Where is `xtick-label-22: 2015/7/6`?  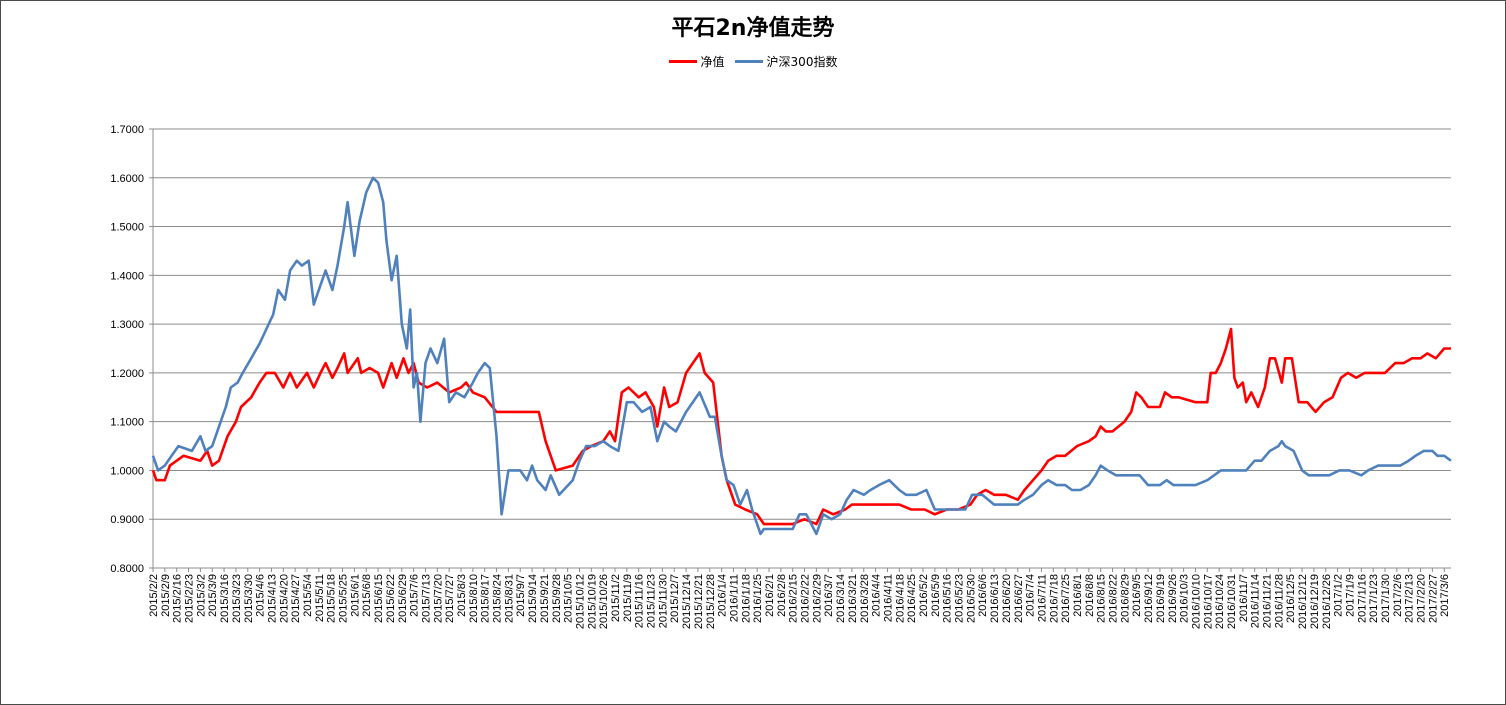 xtick-label-22: 2015/7/6 is located at coordinates (415, 595).